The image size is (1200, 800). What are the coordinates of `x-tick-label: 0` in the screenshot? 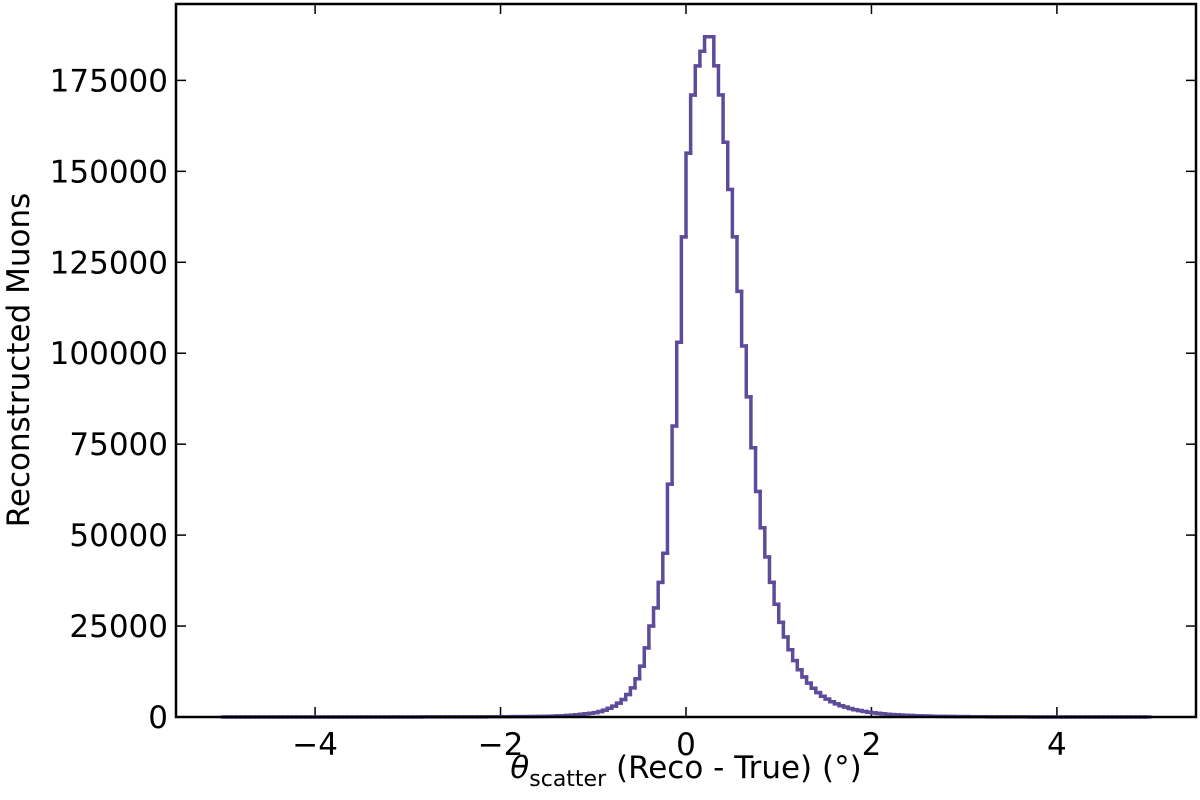 It's located at (686, 745).